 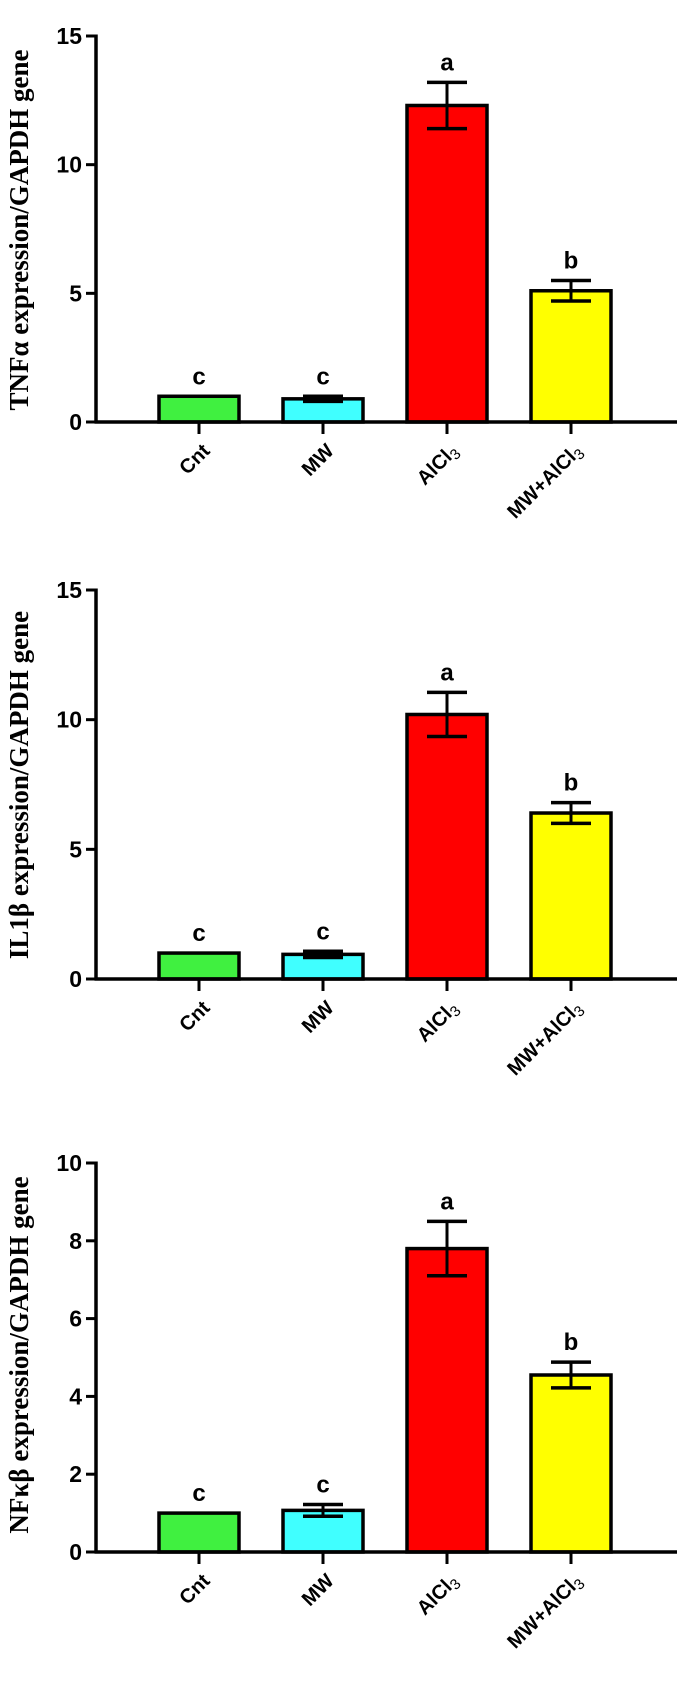 I want to click on y-tick-label: 4, so click(x=75, y=1396).